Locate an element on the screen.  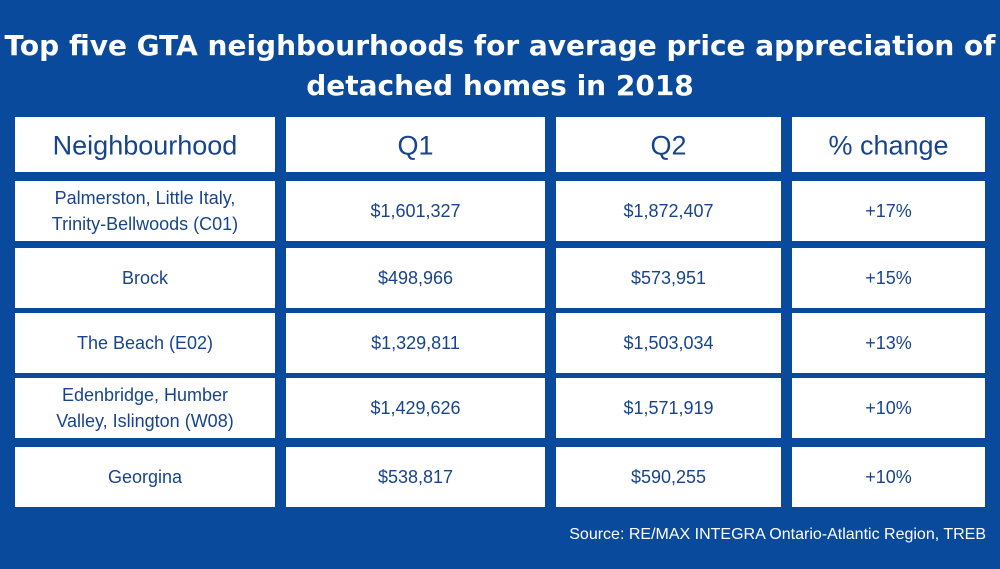
table-cell-r3-q2 is located at coordinates (668, 343).